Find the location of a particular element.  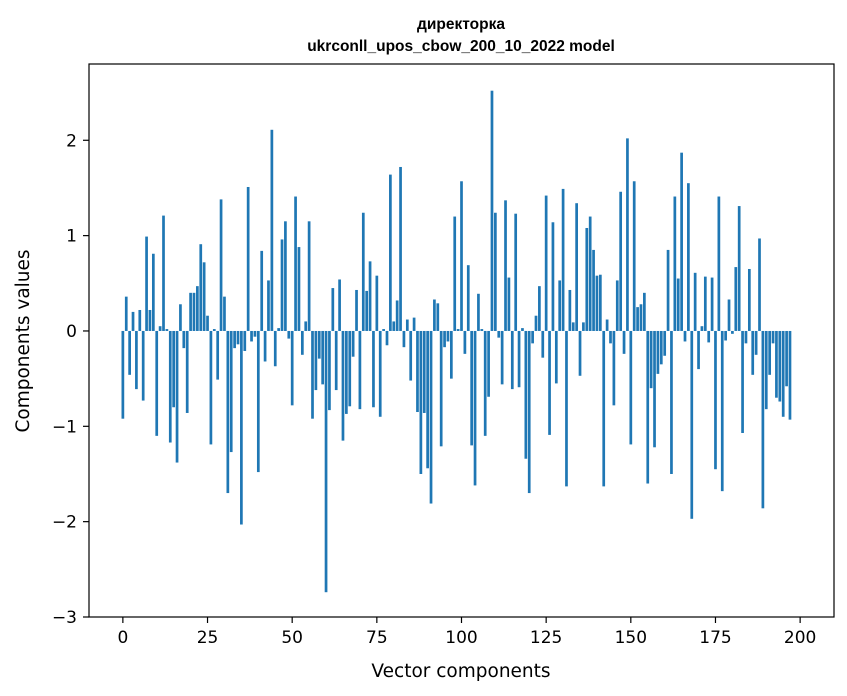

chart-subtitle: ukrconll_upos_cbow_200_10_2022 model is located at coordinates (461, 46).